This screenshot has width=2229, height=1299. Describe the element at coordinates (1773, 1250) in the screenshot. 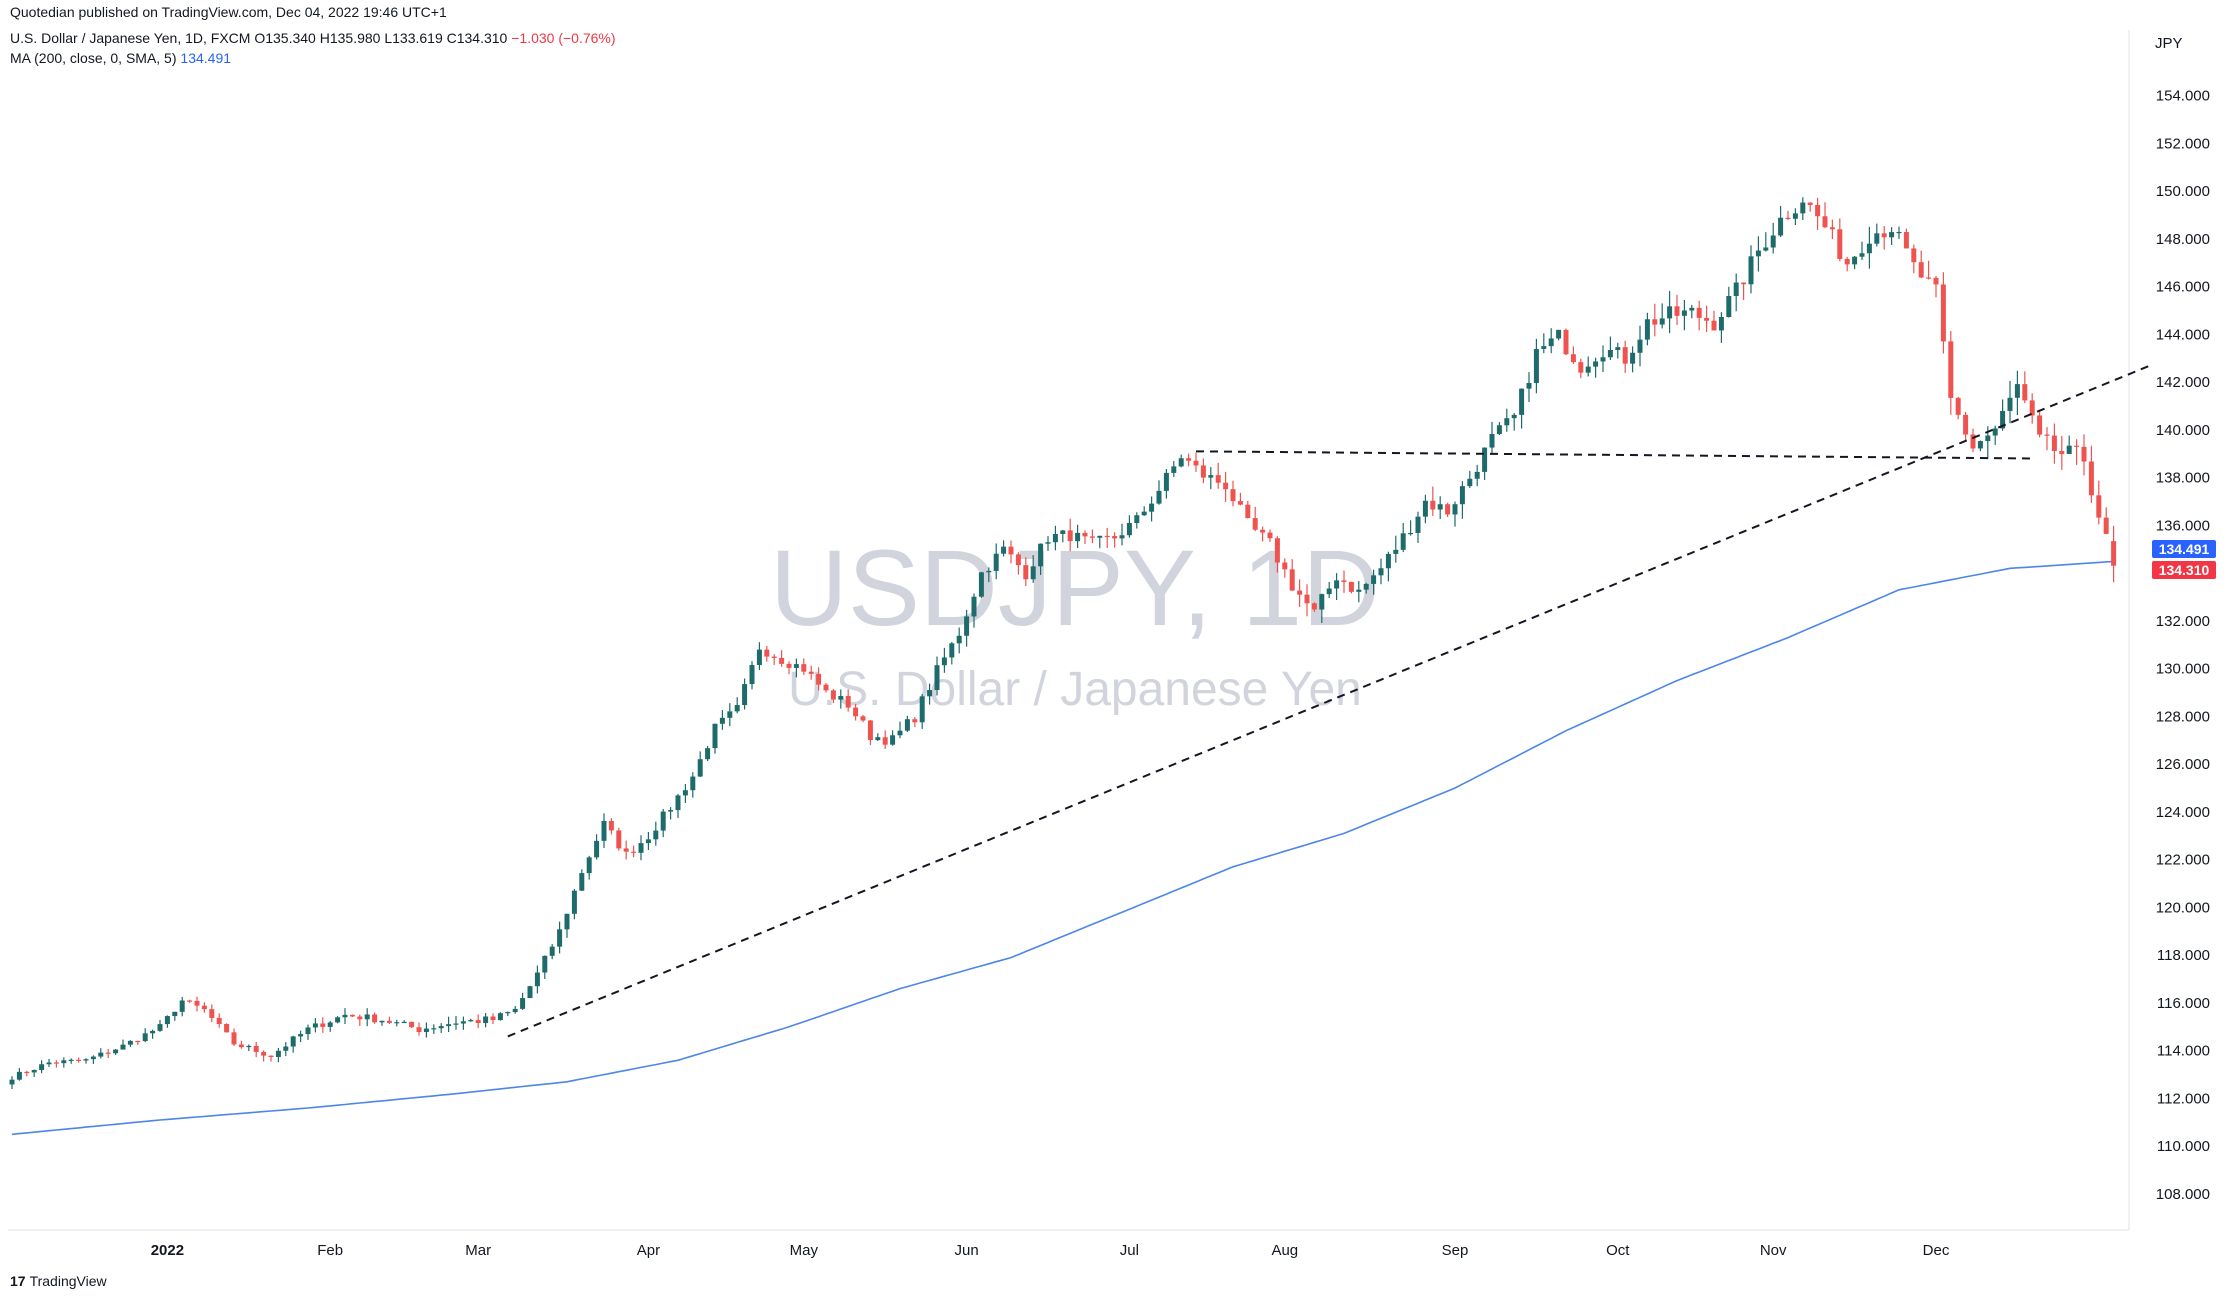

I see `x-tick-label: Nov` at that location.